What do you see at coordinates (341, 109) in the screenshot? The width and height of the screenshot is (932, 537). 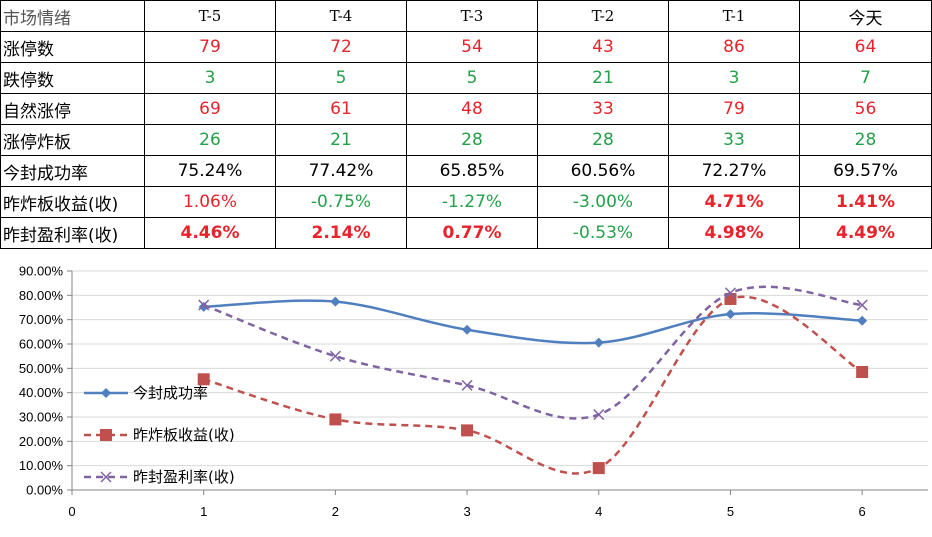 I see `table-cell: 61` at bounding box center [341, 109].